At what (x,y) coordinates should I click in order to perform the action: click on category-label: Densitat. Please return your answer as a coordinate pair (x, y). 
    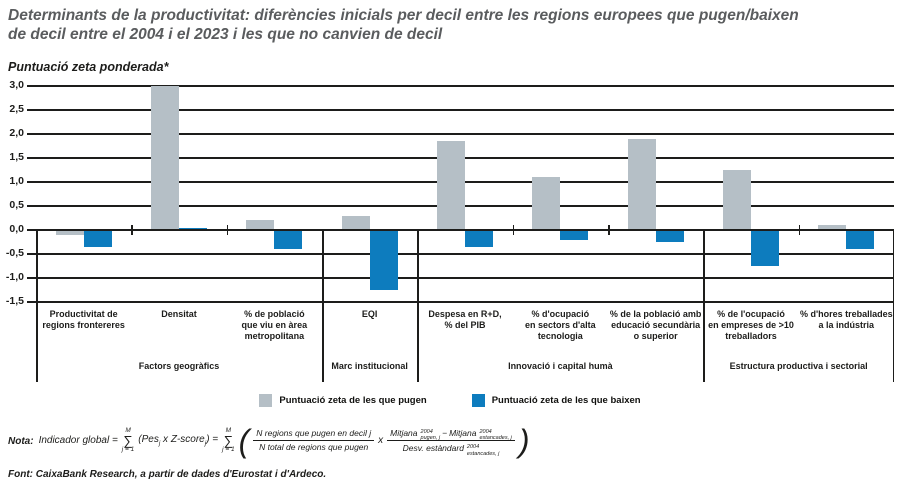
    Looking at the image, I should click on (179, 314).